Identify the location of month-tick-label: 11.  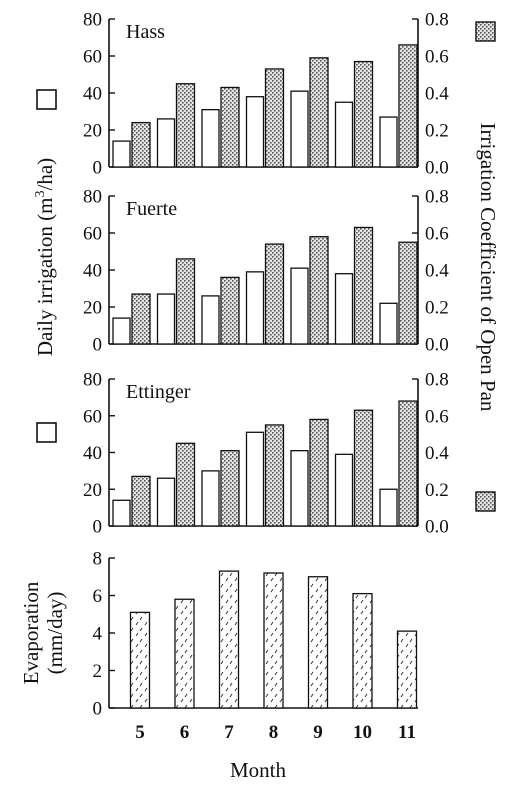
(407, 732).